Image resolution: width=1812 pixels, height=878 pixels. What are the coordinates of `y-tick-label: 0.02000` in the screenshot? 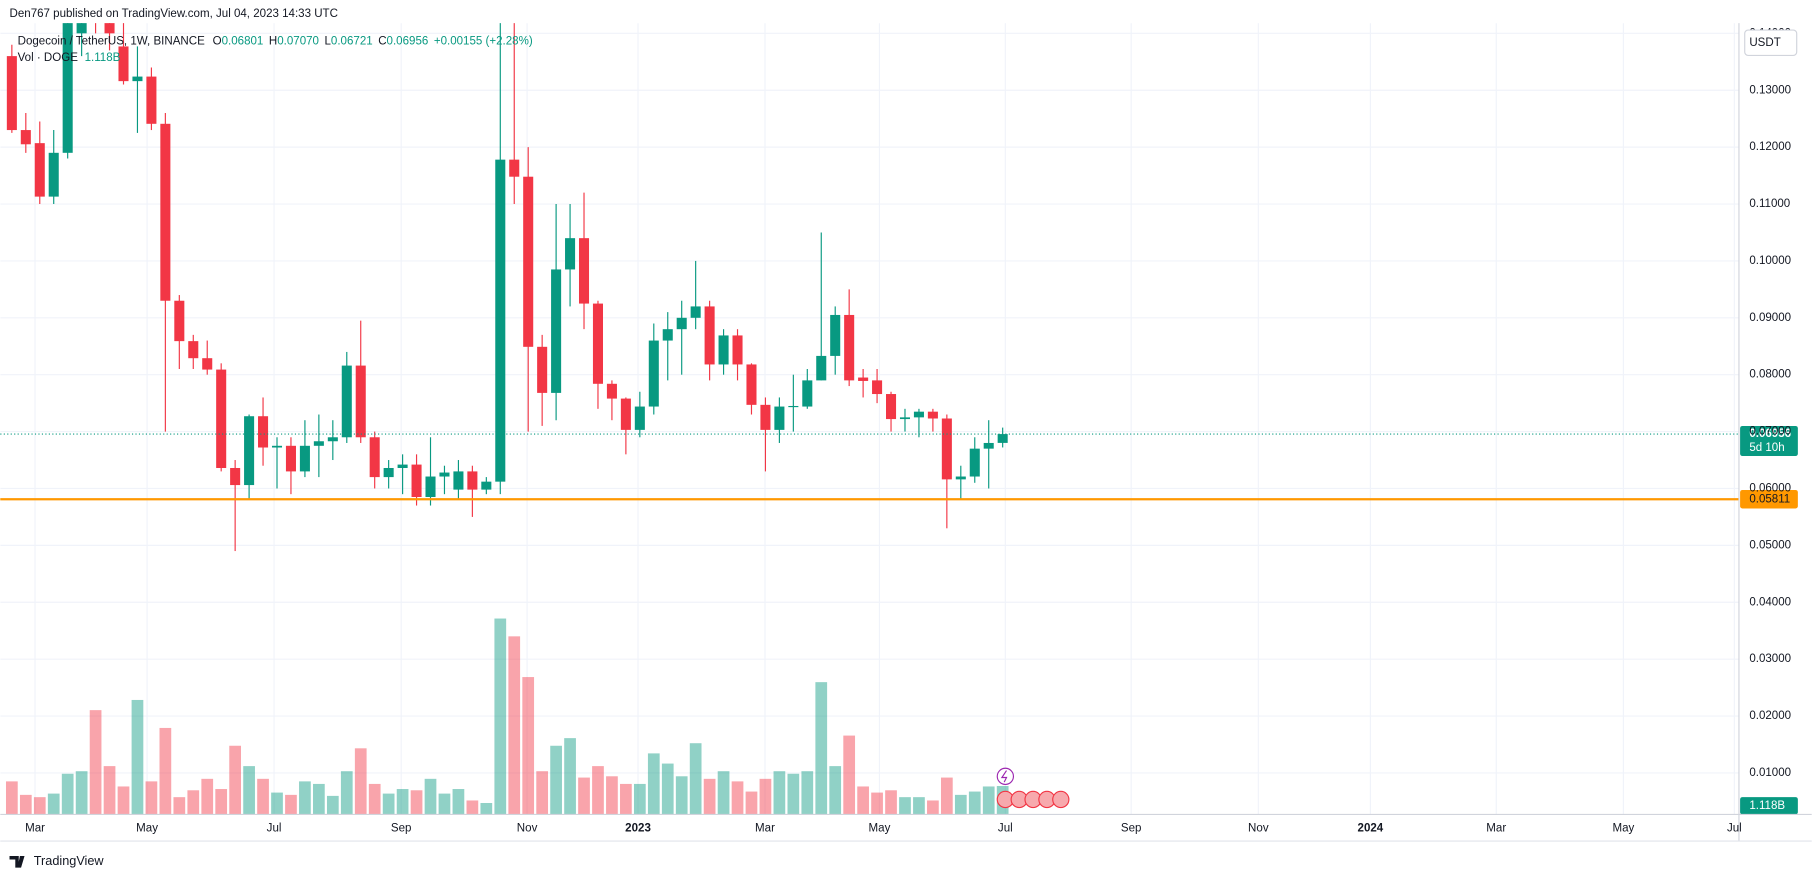 It's located at (1770, 716).